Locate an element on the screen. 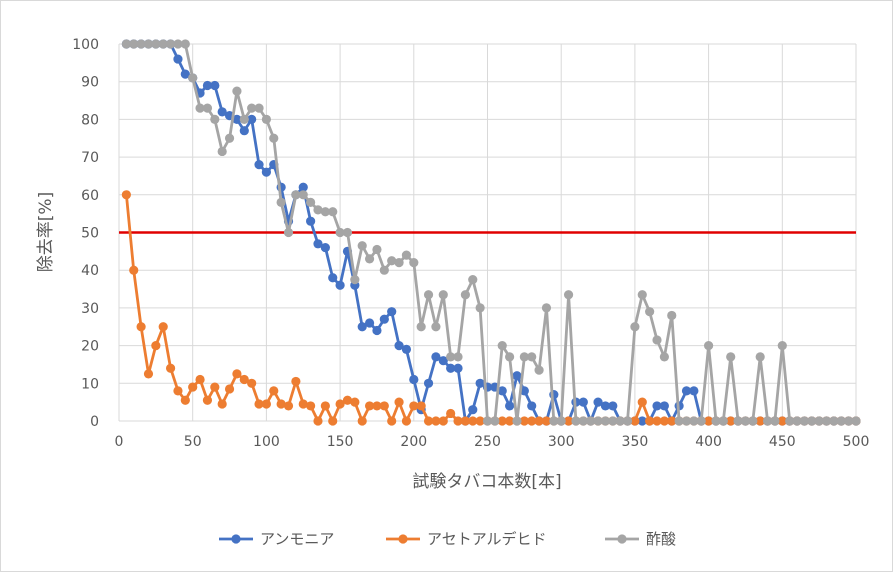 The width and height of the screenshot is (893, 575). y-tick-label: 100 is located at coordinates (85, 45).